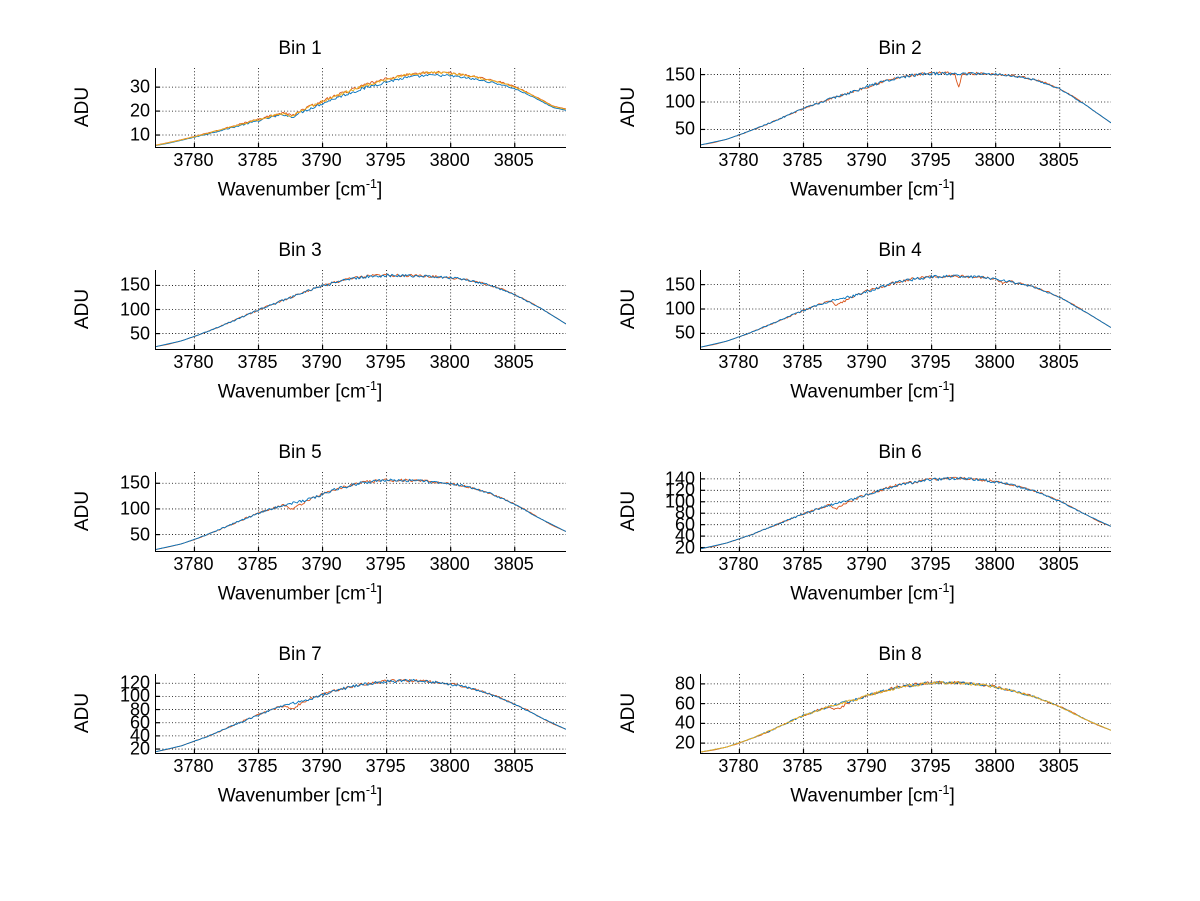 This screenshot has height=901, width=1200. I want to click on y-axis-label-8: ADU, so click(628, 712).